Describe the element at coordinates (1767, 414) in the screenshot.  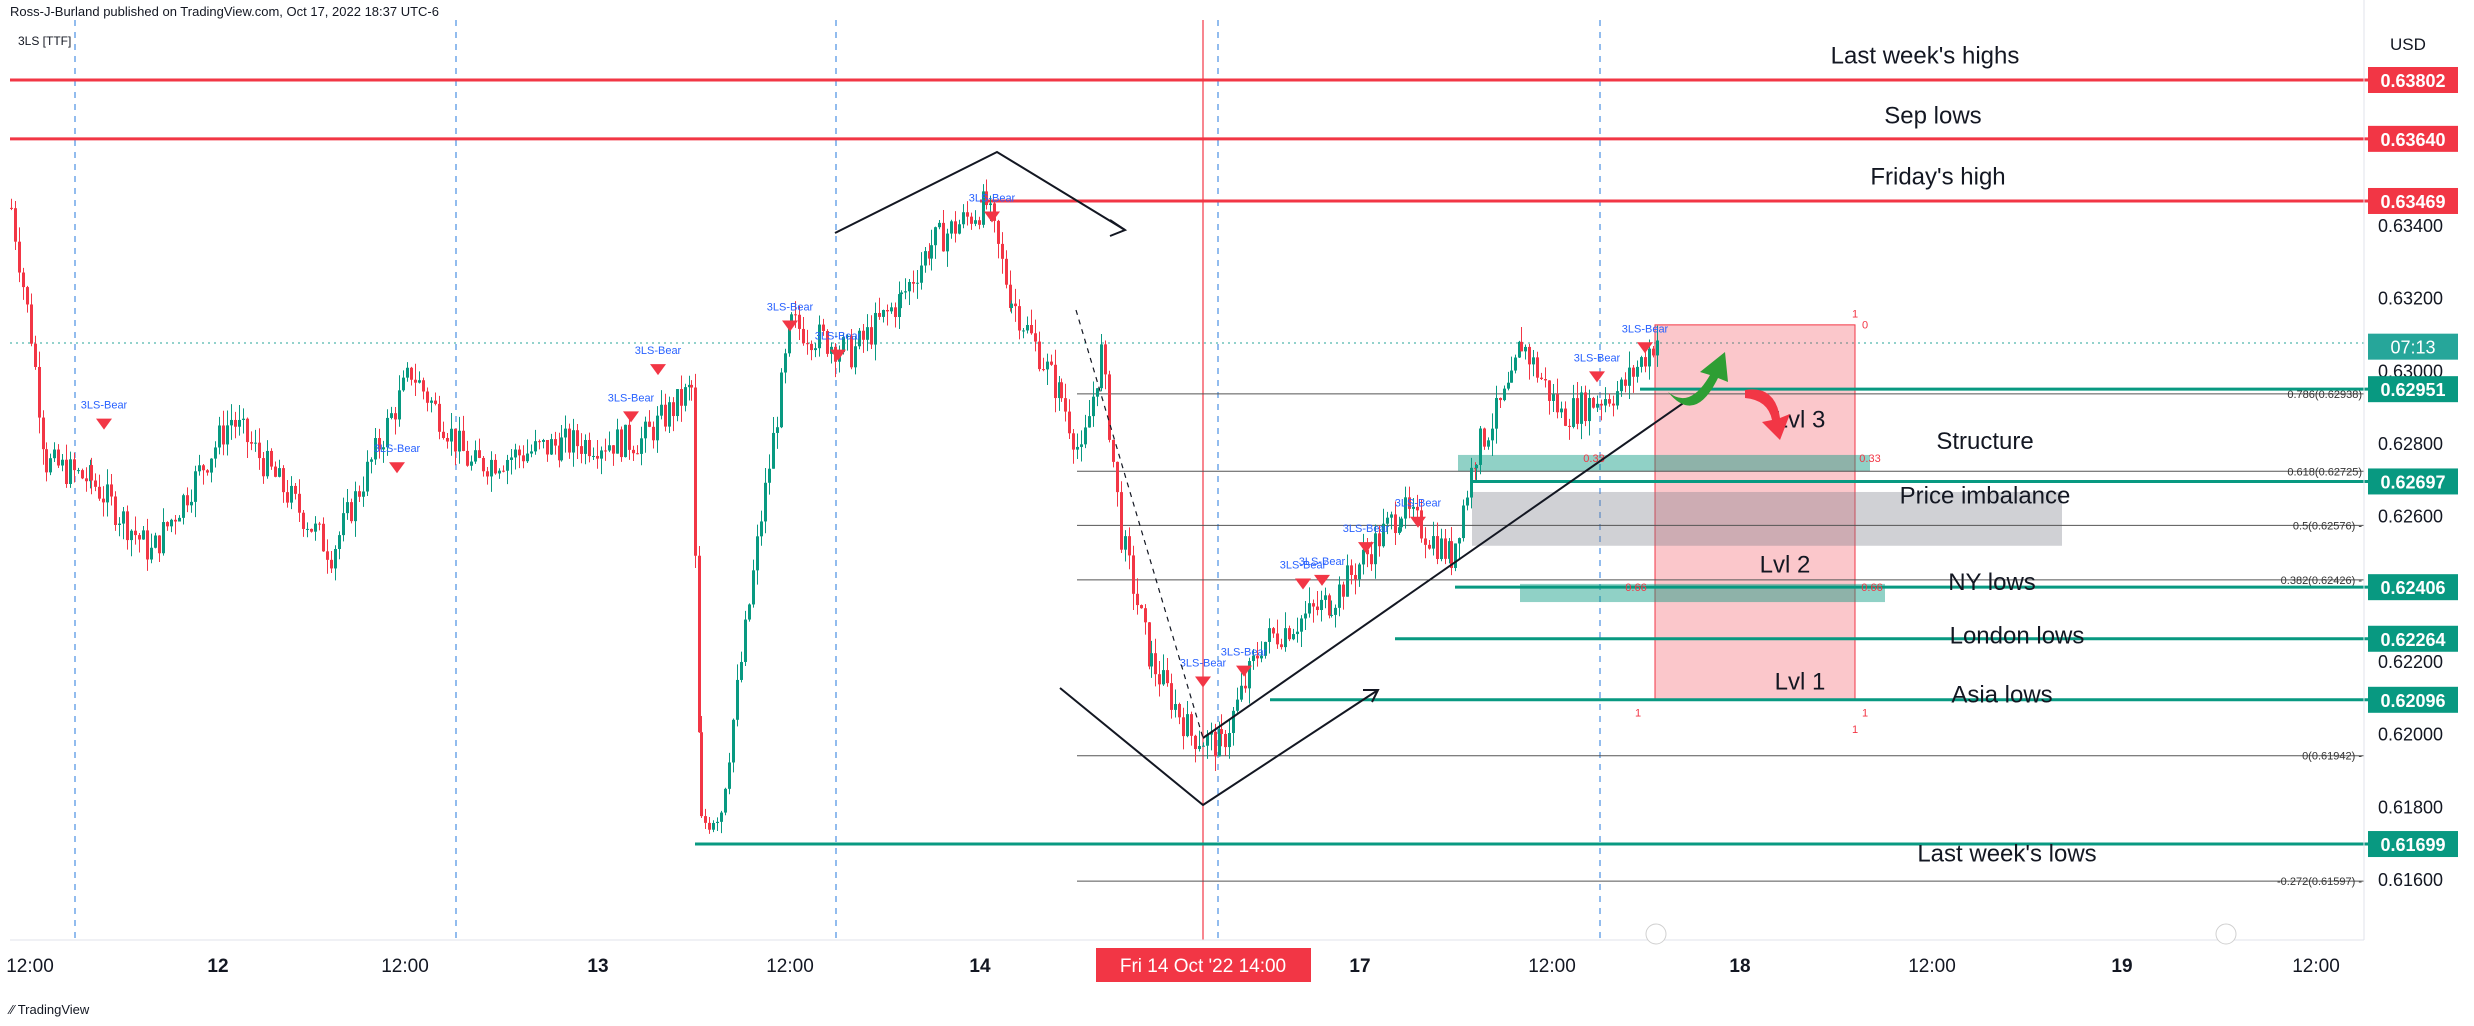
I see `bearish-arrow-icon` at that location.